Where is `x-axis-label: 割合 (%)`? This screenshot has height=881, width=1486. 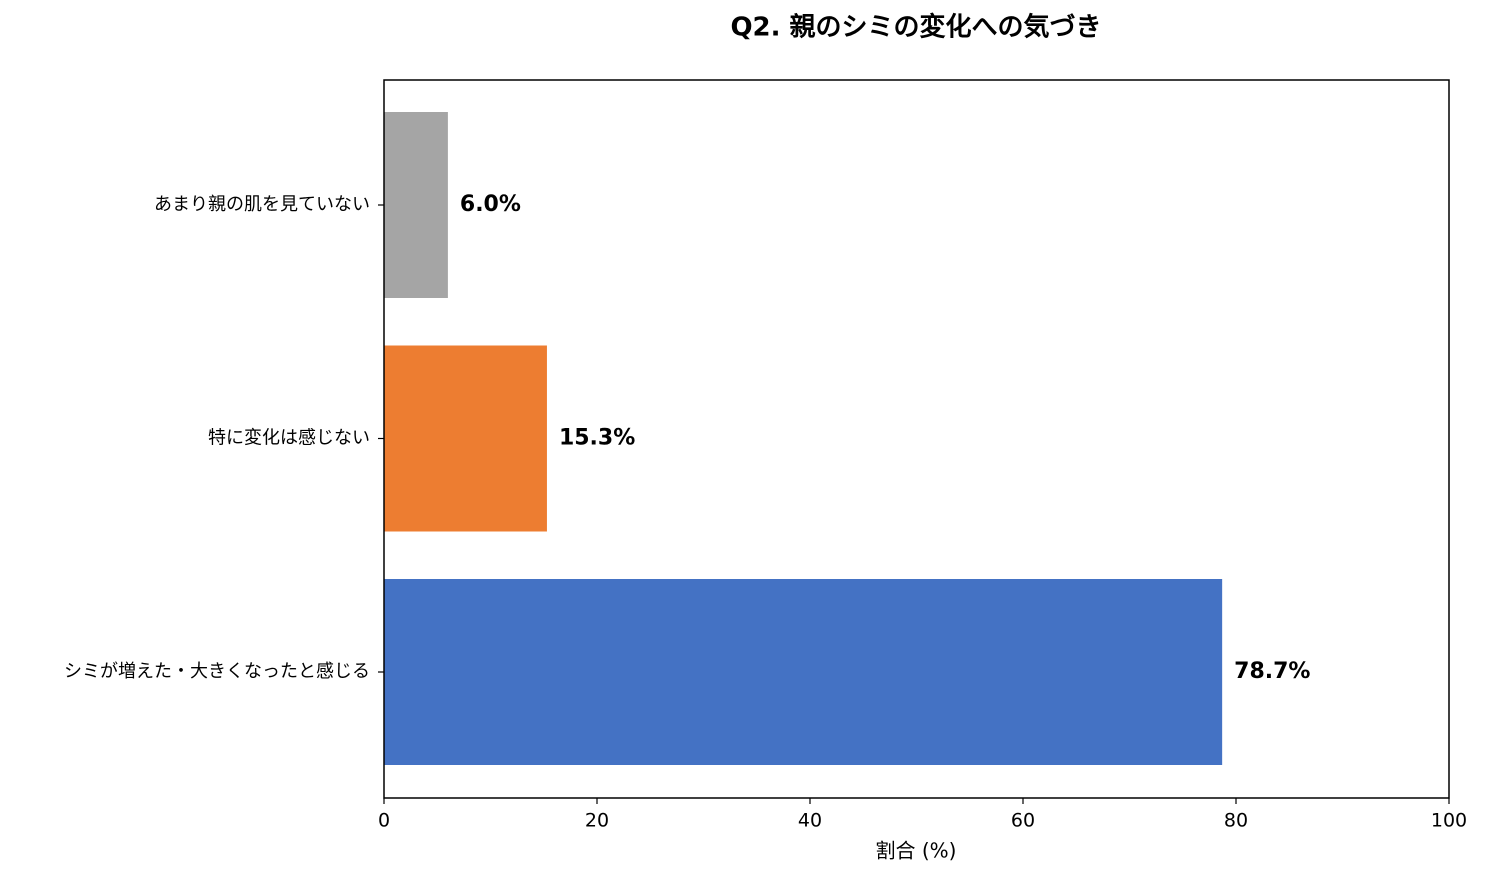 x-axis-label: 割合 (%) is located at coordinates (916, 851).